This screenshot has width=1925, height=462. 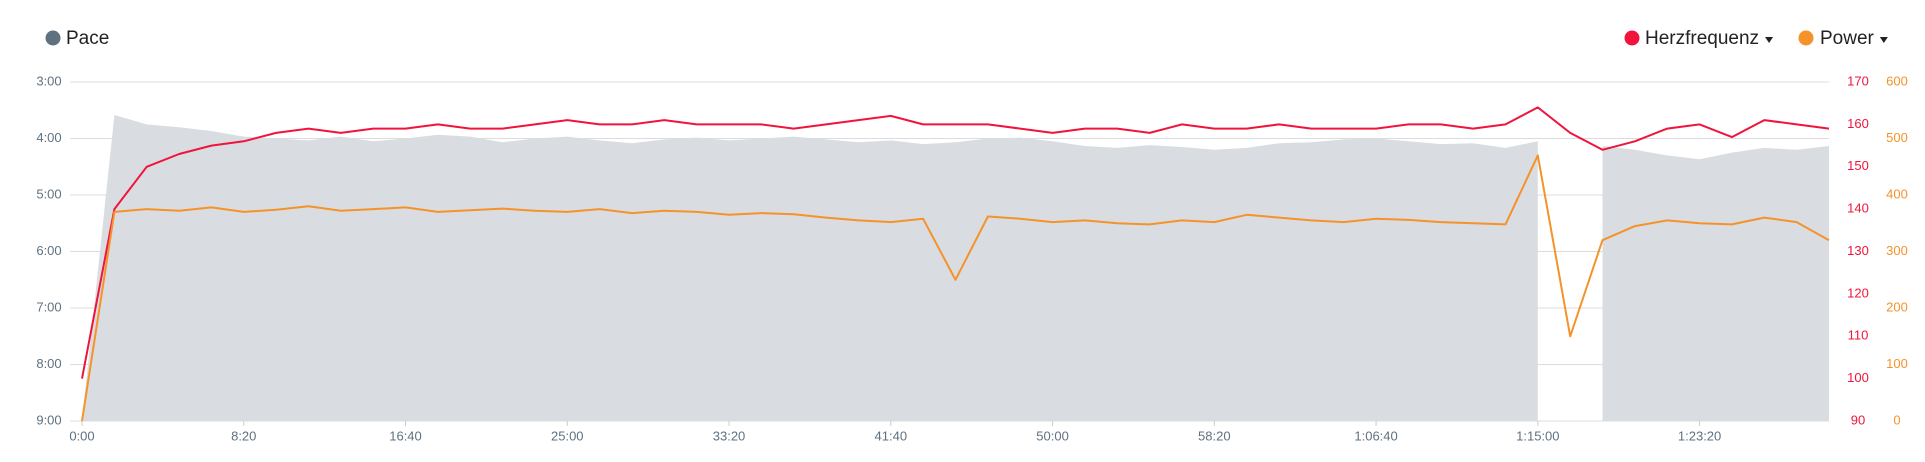 I want to click on y2-tick-label: 140, so click(x=1858, y=208).